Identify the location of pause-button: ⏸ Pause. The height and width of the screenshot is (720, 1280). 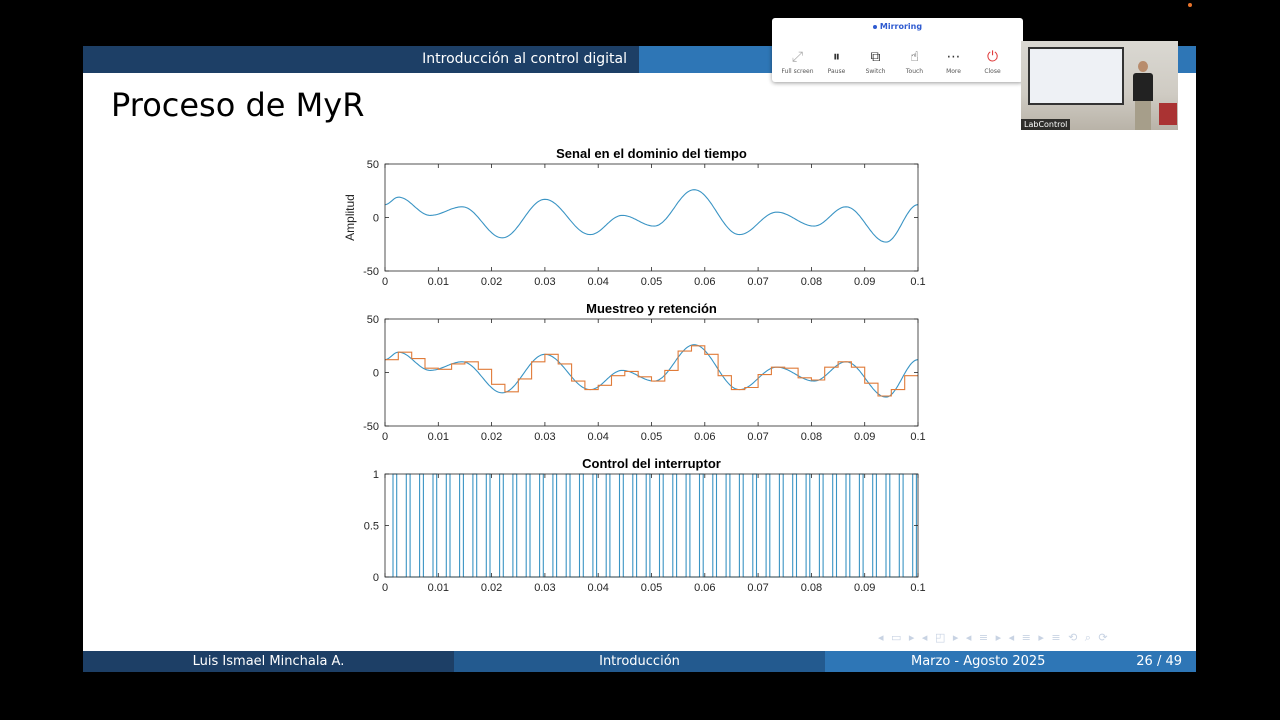
(836, 61).